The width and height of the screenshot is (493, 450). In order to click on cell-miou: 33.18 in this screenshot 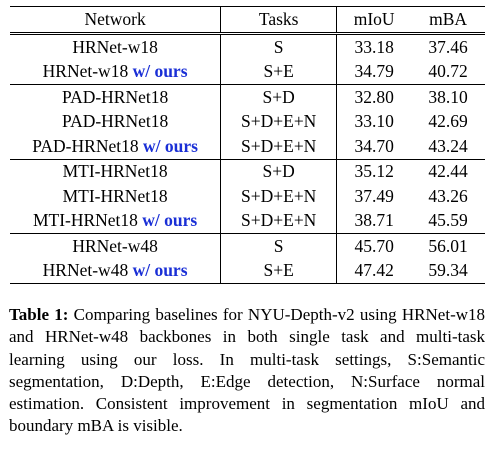, I will do `click(374, 46)`.